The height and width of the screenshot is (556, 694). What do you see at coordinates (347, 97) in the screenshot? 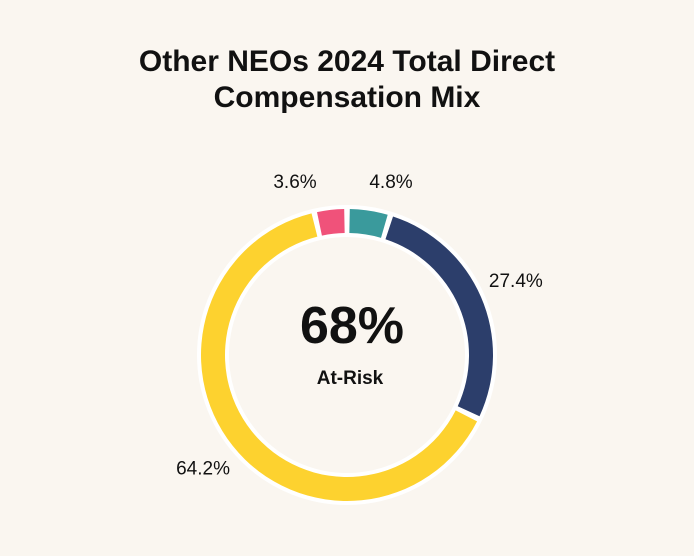
I see `chart-title-line-2: Compensation Mix` at bounding box center [347, 97].